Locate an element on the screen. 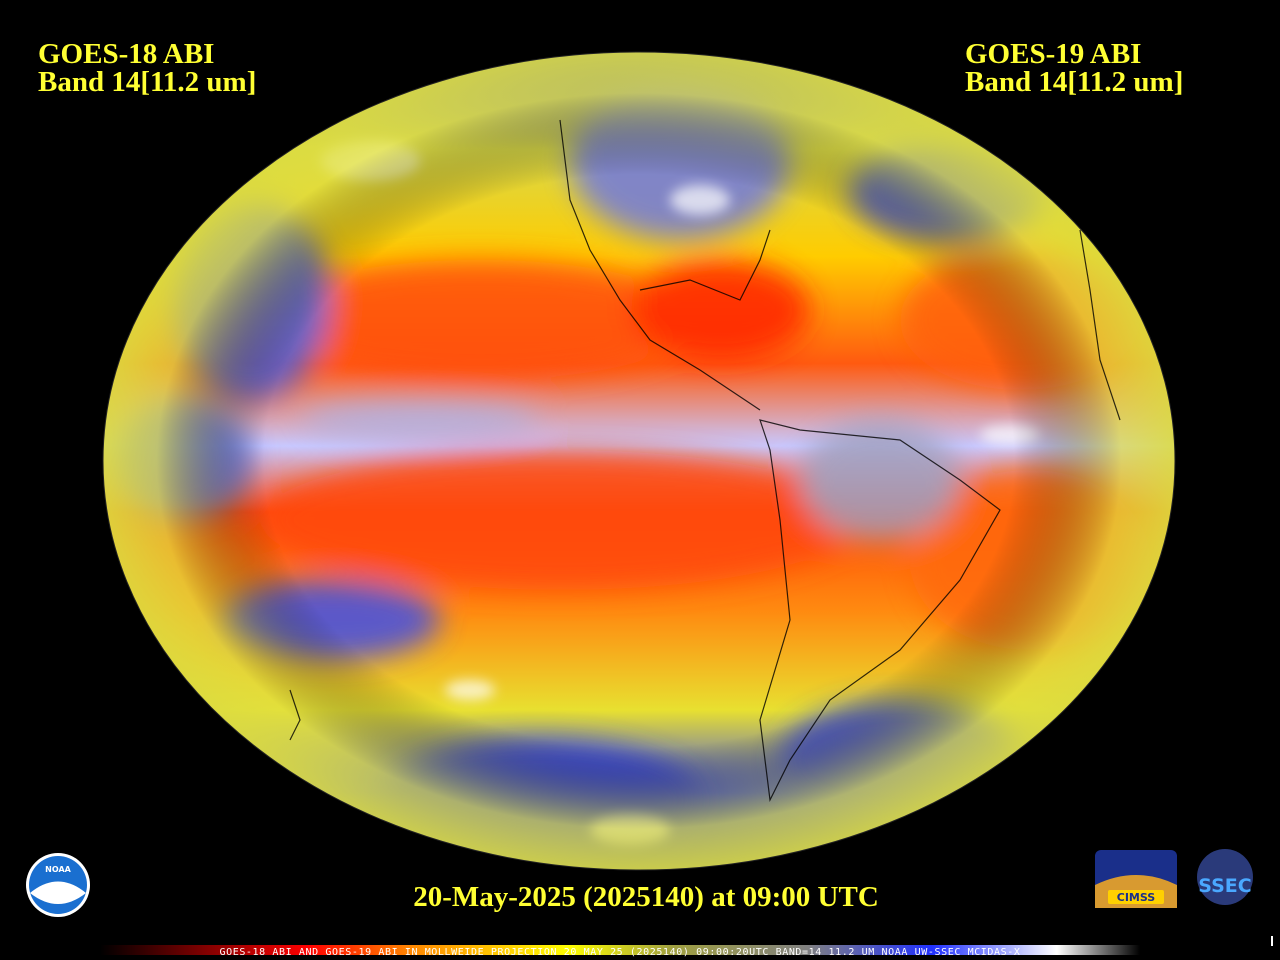  ssec-text: SSEC is located at coordinates (1224, 886).